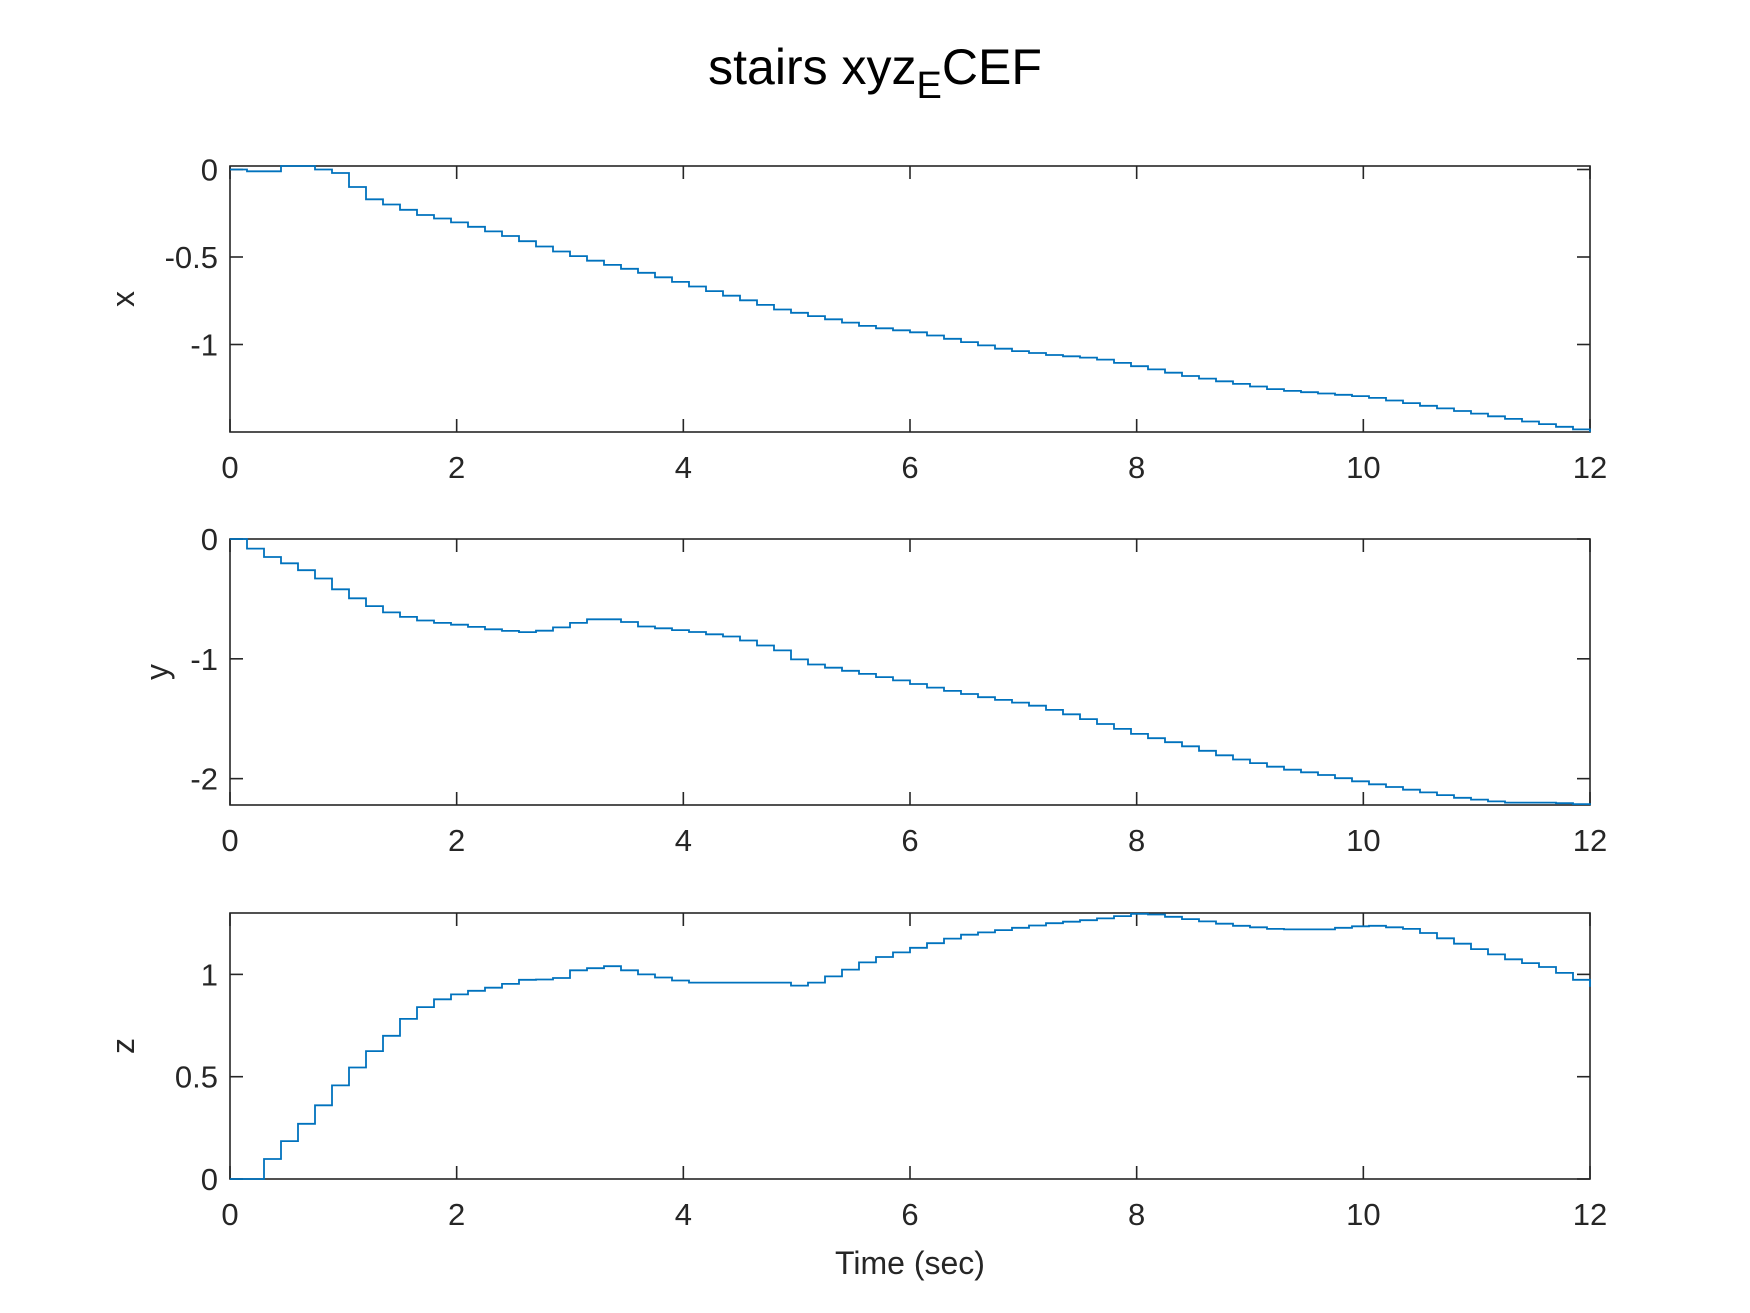 Image resolution: width=1750 pixels, height=1313 pixels. I want to click on title-main: stairs xyz, so click(812, 67).